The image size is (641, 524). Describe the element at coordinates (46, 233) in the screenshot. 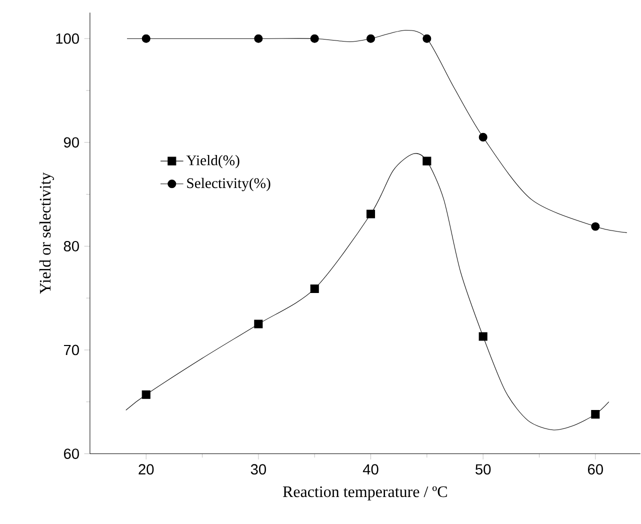

I see `y-axis-title: Yield or selectivity` at that location.